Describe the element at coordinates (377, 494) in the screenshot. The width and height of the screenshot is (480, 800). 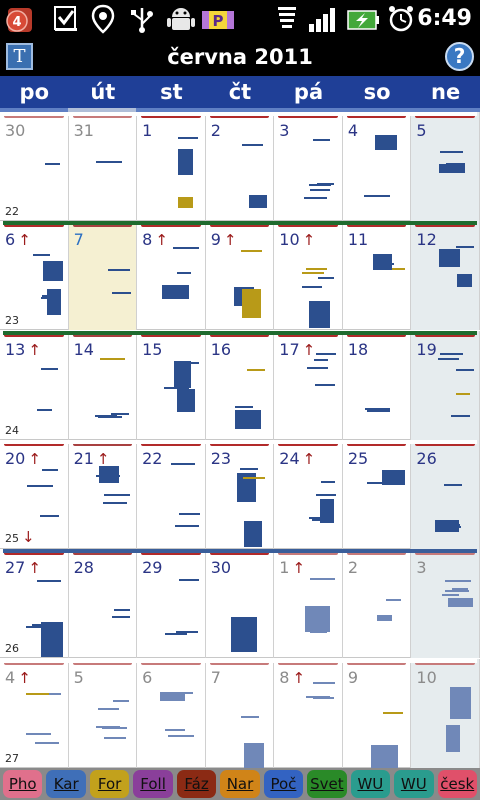
I see `day-cell: 25` at that location.